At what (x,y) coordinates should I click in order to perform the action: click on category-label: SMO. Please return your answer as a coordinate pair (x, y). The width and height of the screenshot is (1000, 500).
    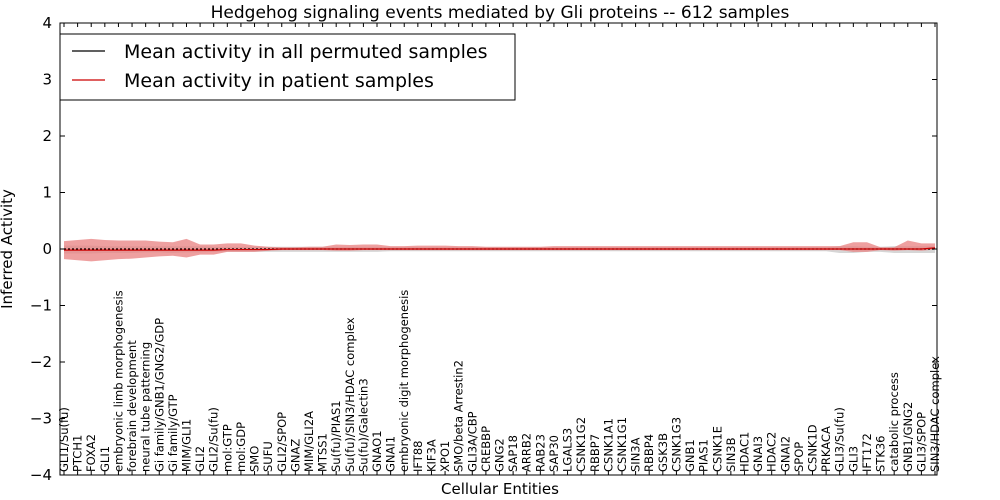
    Looking at the image, I should click on (255, 459).